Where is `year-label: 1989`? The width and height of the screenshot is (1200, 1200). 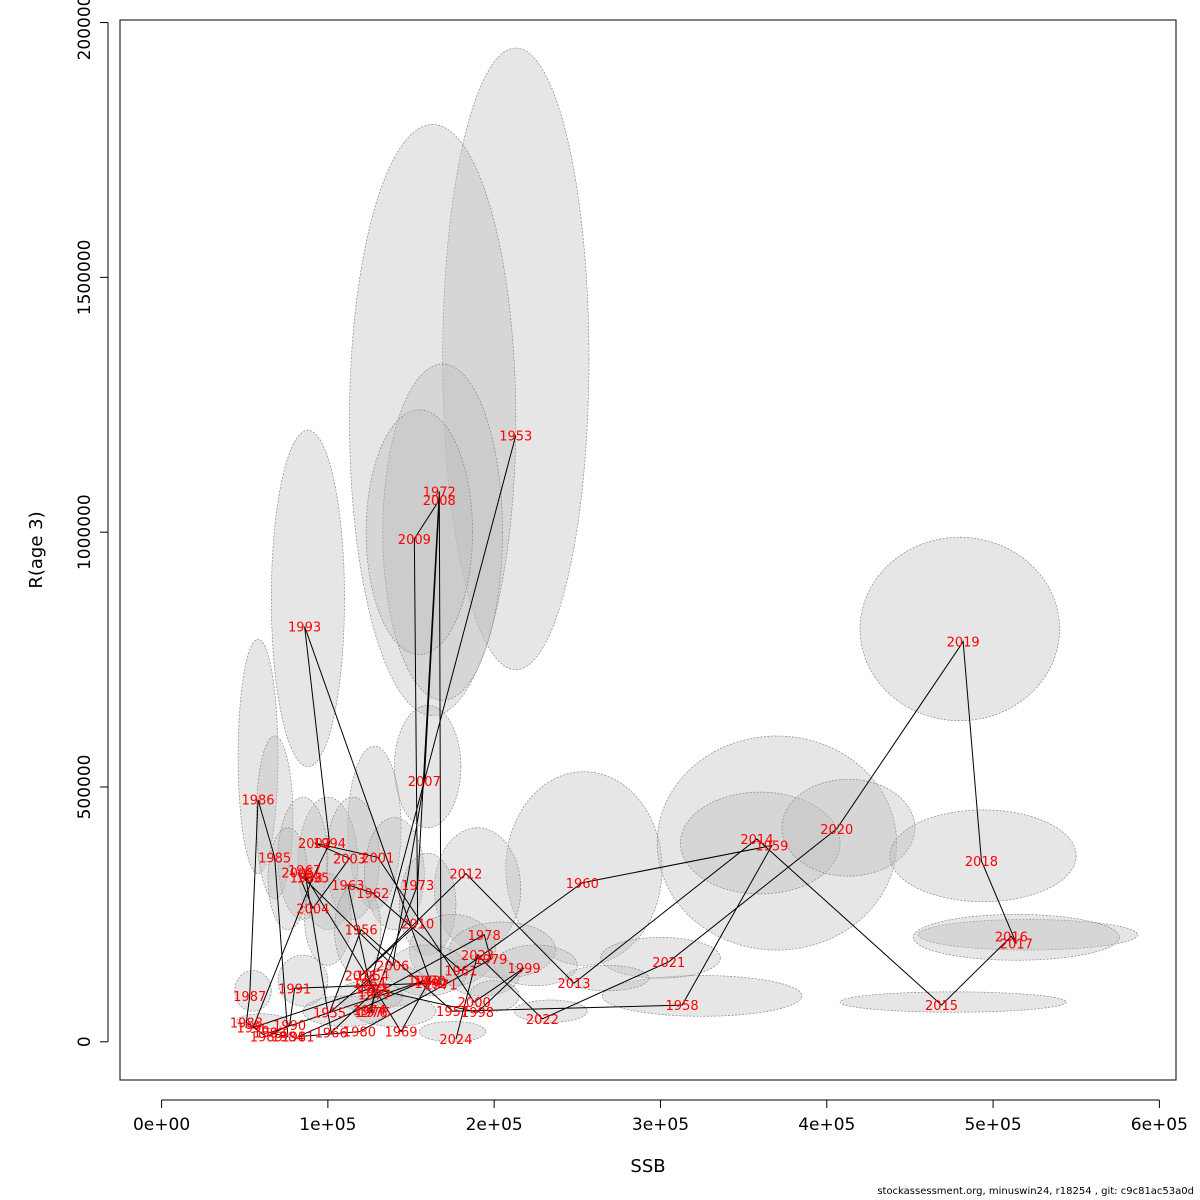 year-label: 1989 is located at coordinates (266, 1038).